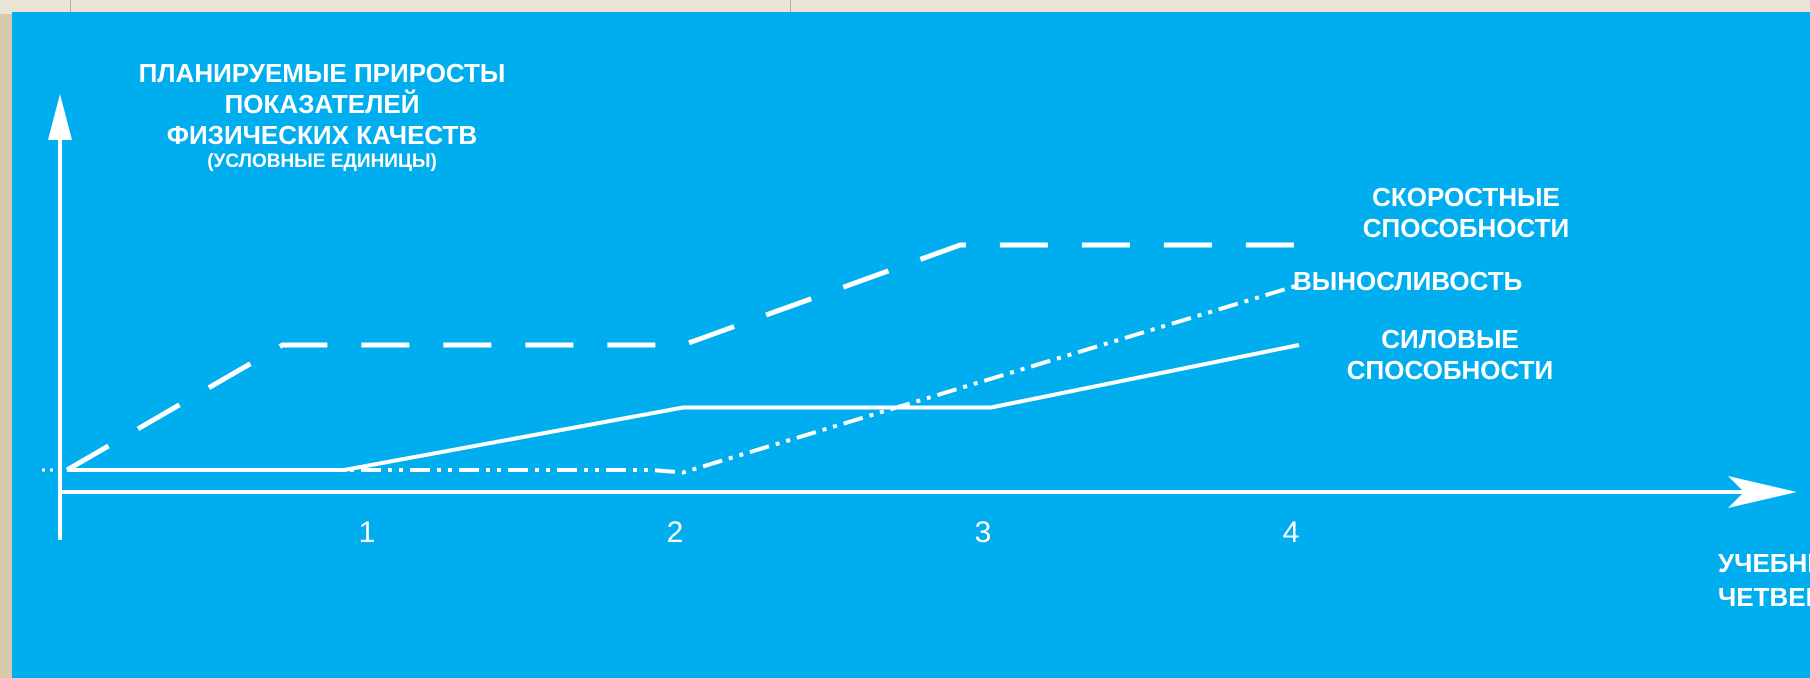  Describe the element at coordinates (1407, 281) in the screenshot. I see `series-label-line: ВЫНОСЛИВОСТЬ` at that location.